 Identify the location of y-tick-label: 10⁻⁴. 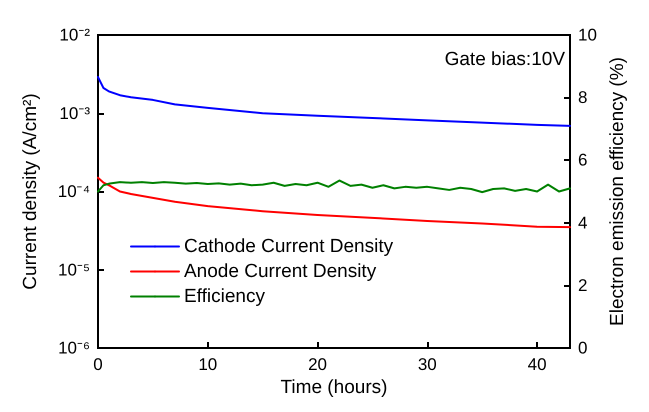
(74, 191).